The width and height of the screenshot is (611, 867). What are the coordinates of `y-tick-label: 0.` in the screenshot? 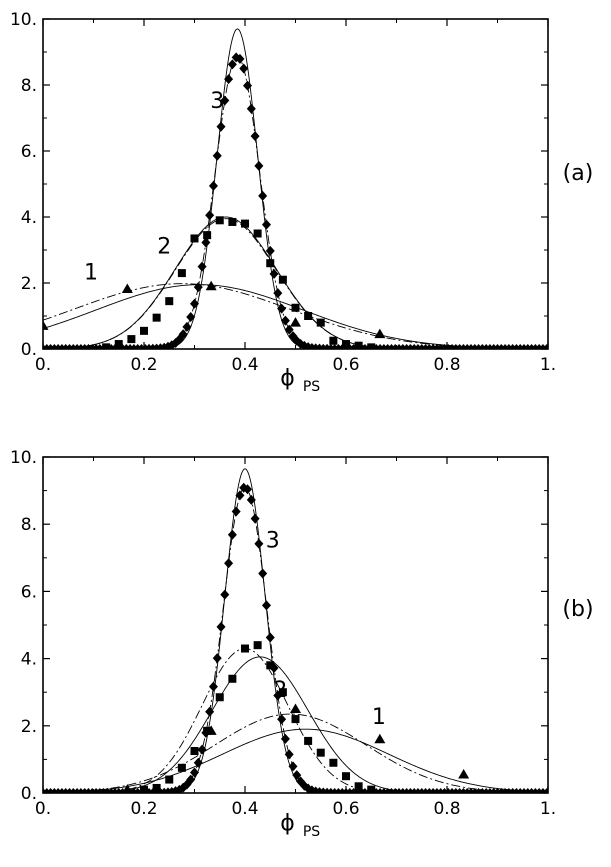 It's located at (29, 350).